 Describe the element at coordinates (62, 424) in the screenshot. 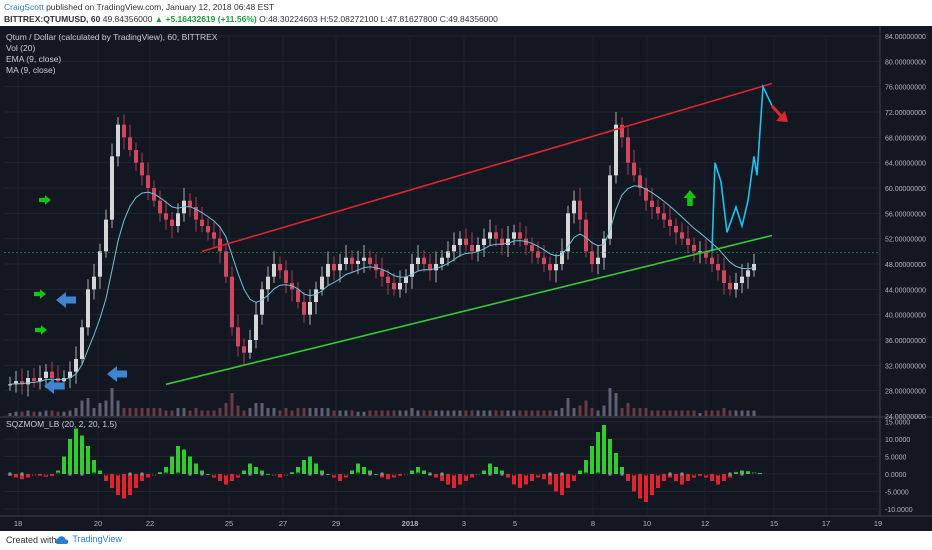

I see `oscillator-legend: SQZMOM_LB (20, 2, 20, 1.5)` at that location.